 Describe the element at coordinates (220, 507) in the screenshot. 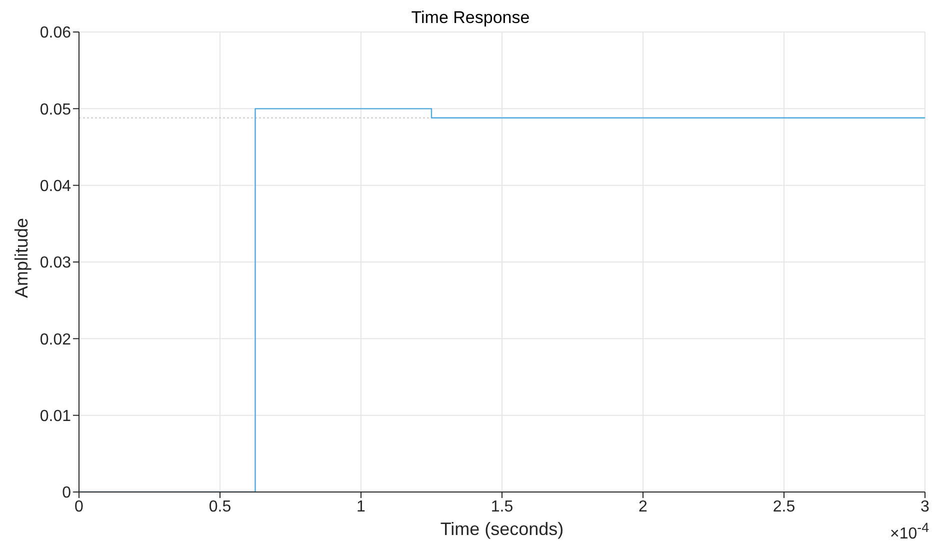

I see `x-tick-label: 0.5` at that location.